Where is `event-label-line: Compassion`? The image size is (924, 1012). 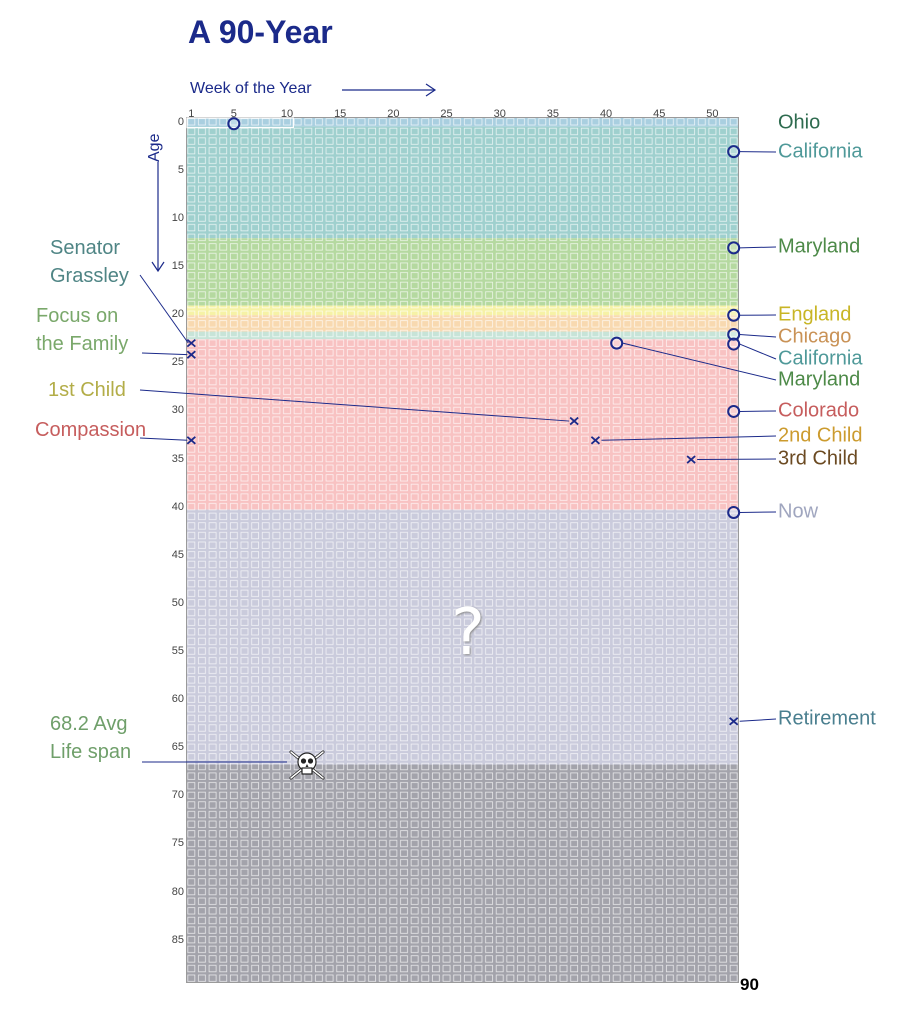
event-label-line: Compassion is located at coordinates (91, 430).